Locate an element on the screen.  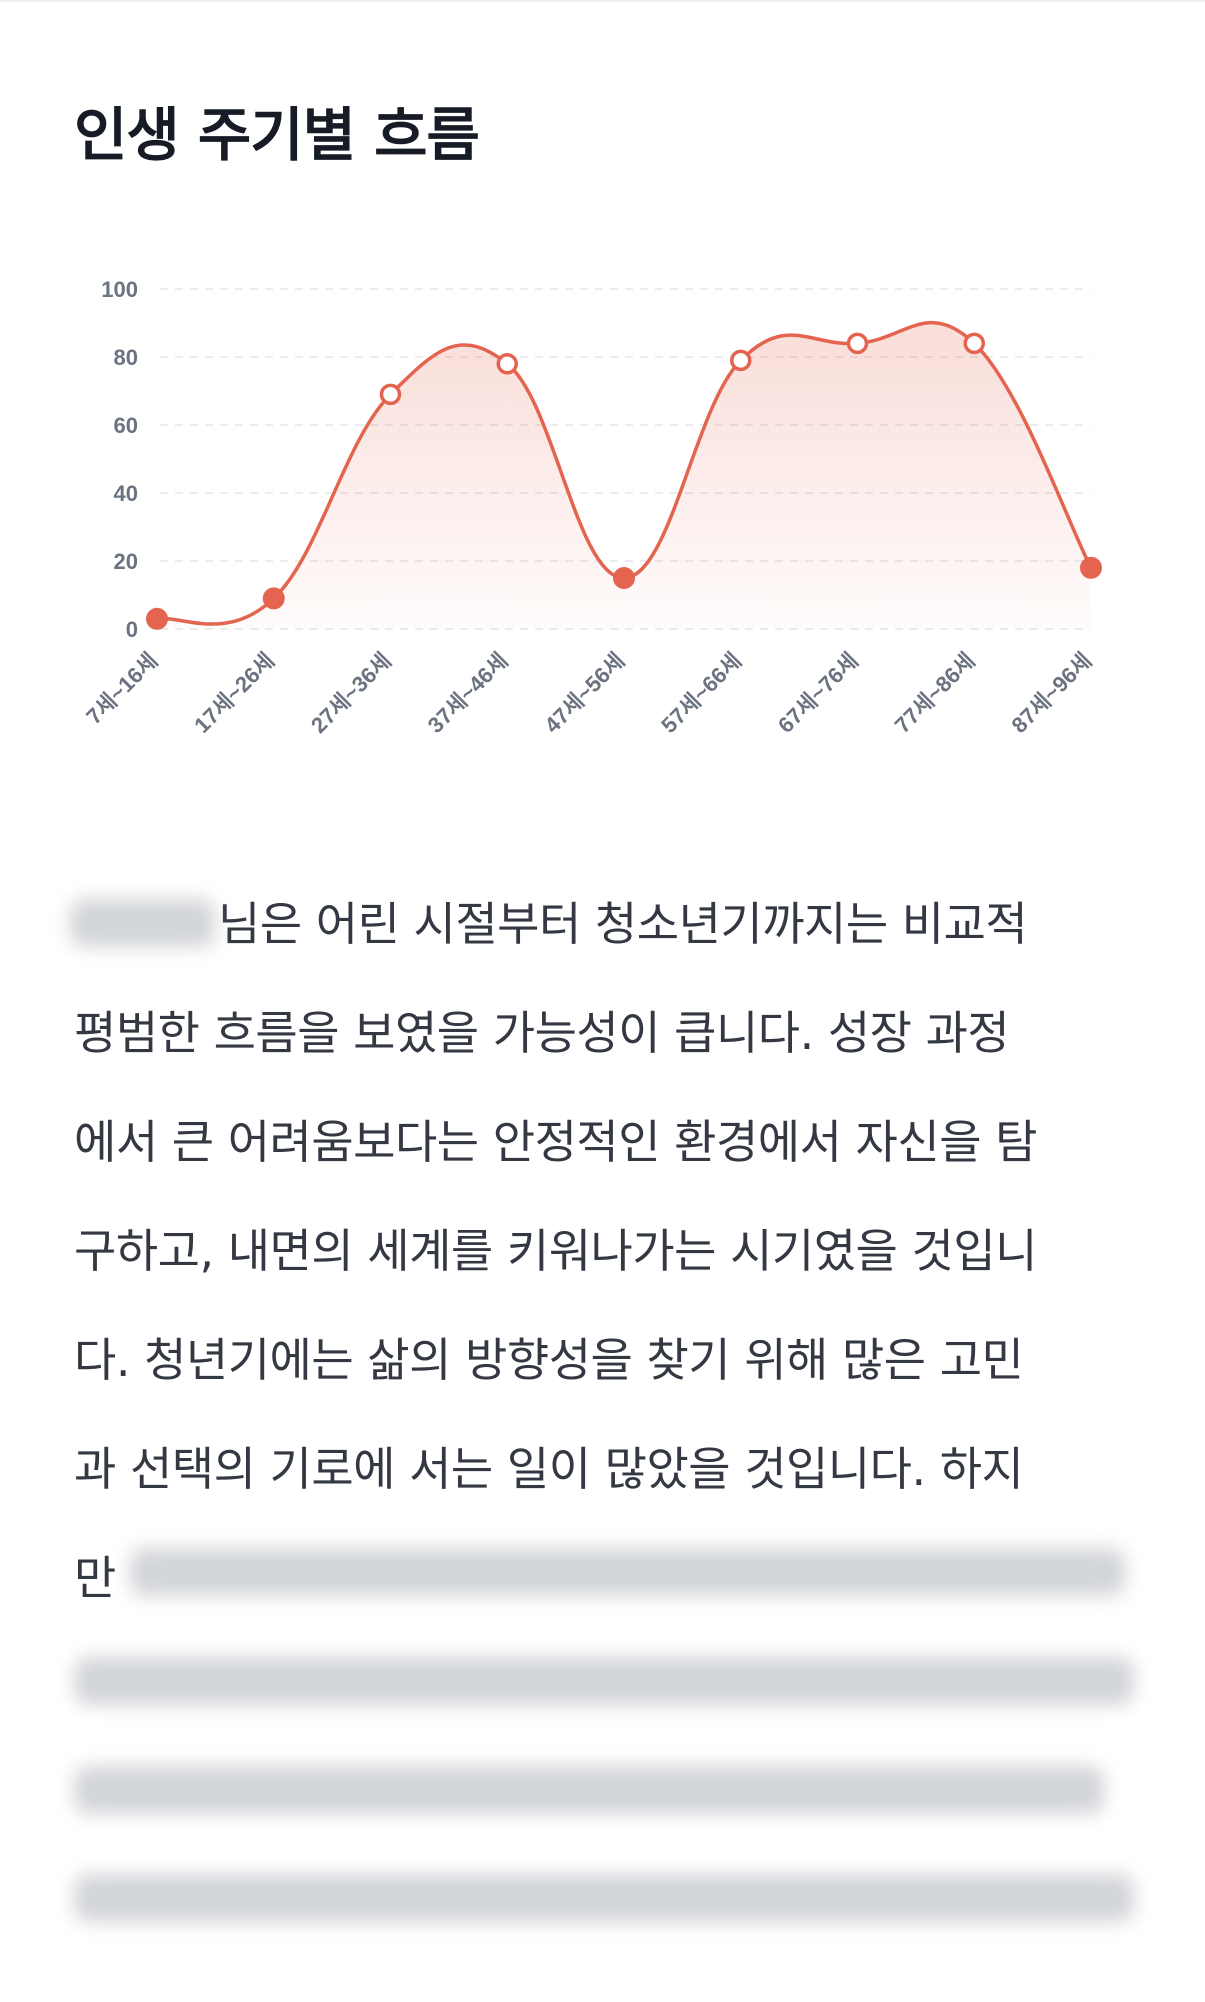
blurred-name is located at coordinates (142, 923).